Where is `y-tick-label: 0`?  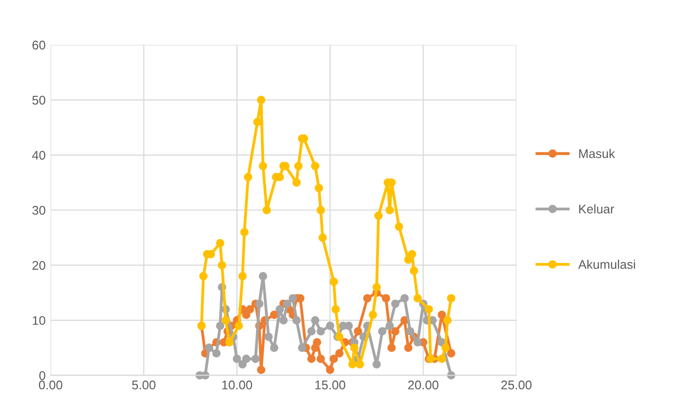
y-tick-label: 0 is located at coordinates (42, 375).